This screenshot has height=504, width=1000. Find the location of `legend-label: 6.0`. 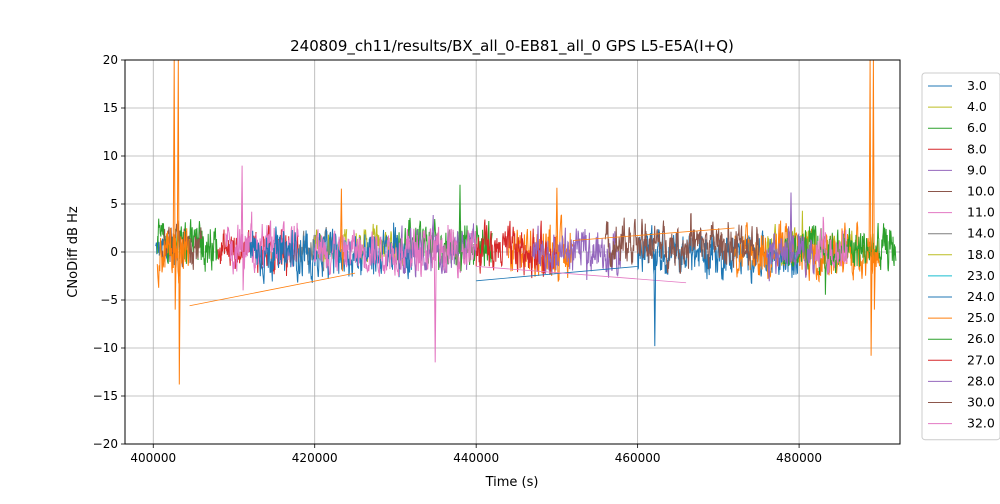

legend-label: 6.0 is located at coordinates (977, 127).